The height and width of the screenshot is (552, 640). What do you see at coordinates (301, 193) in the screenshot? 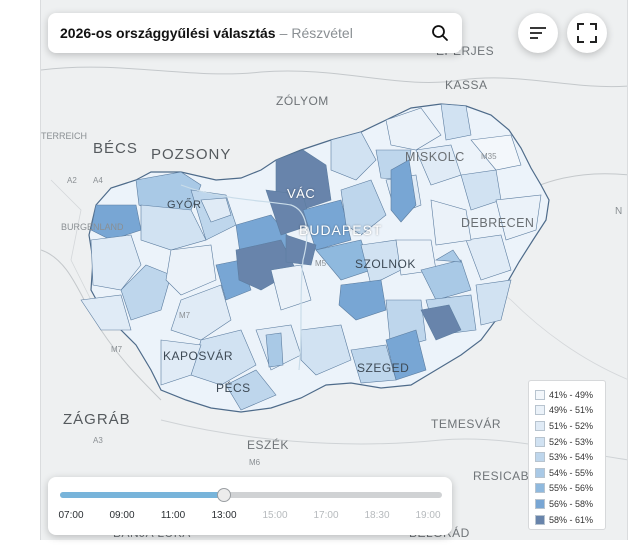
I see `label-vac: VÁC` at bounding box center [301, 193].